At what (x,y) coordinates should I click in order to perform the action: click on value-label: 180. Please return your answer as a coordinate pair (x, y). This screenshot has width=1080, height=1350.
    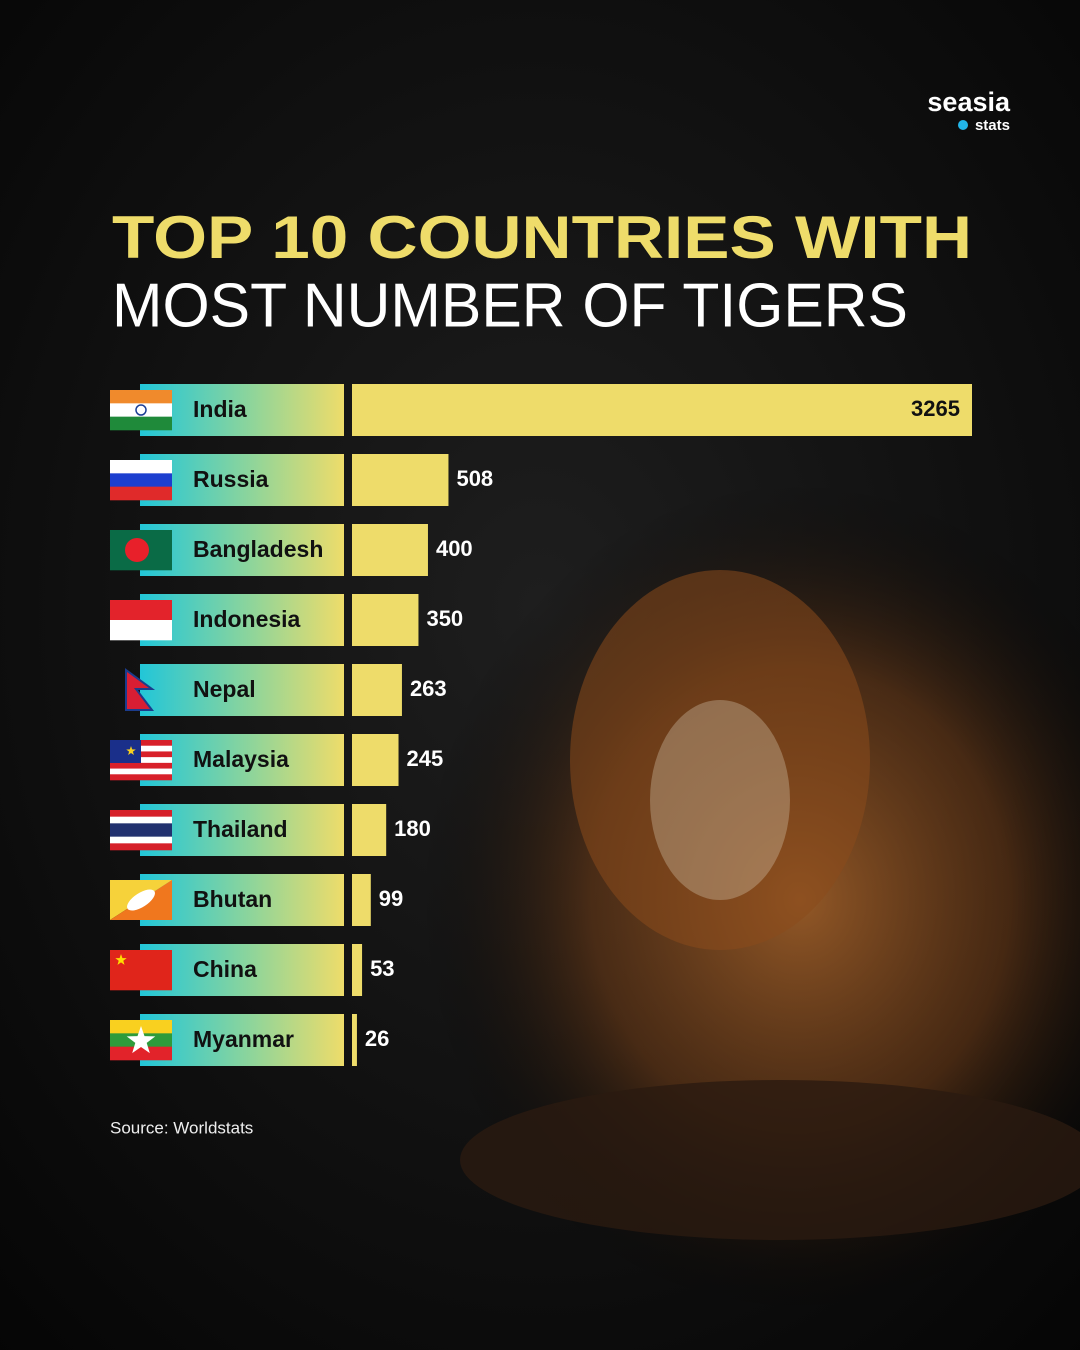
    Looking at the image, I should click on (412, 828).